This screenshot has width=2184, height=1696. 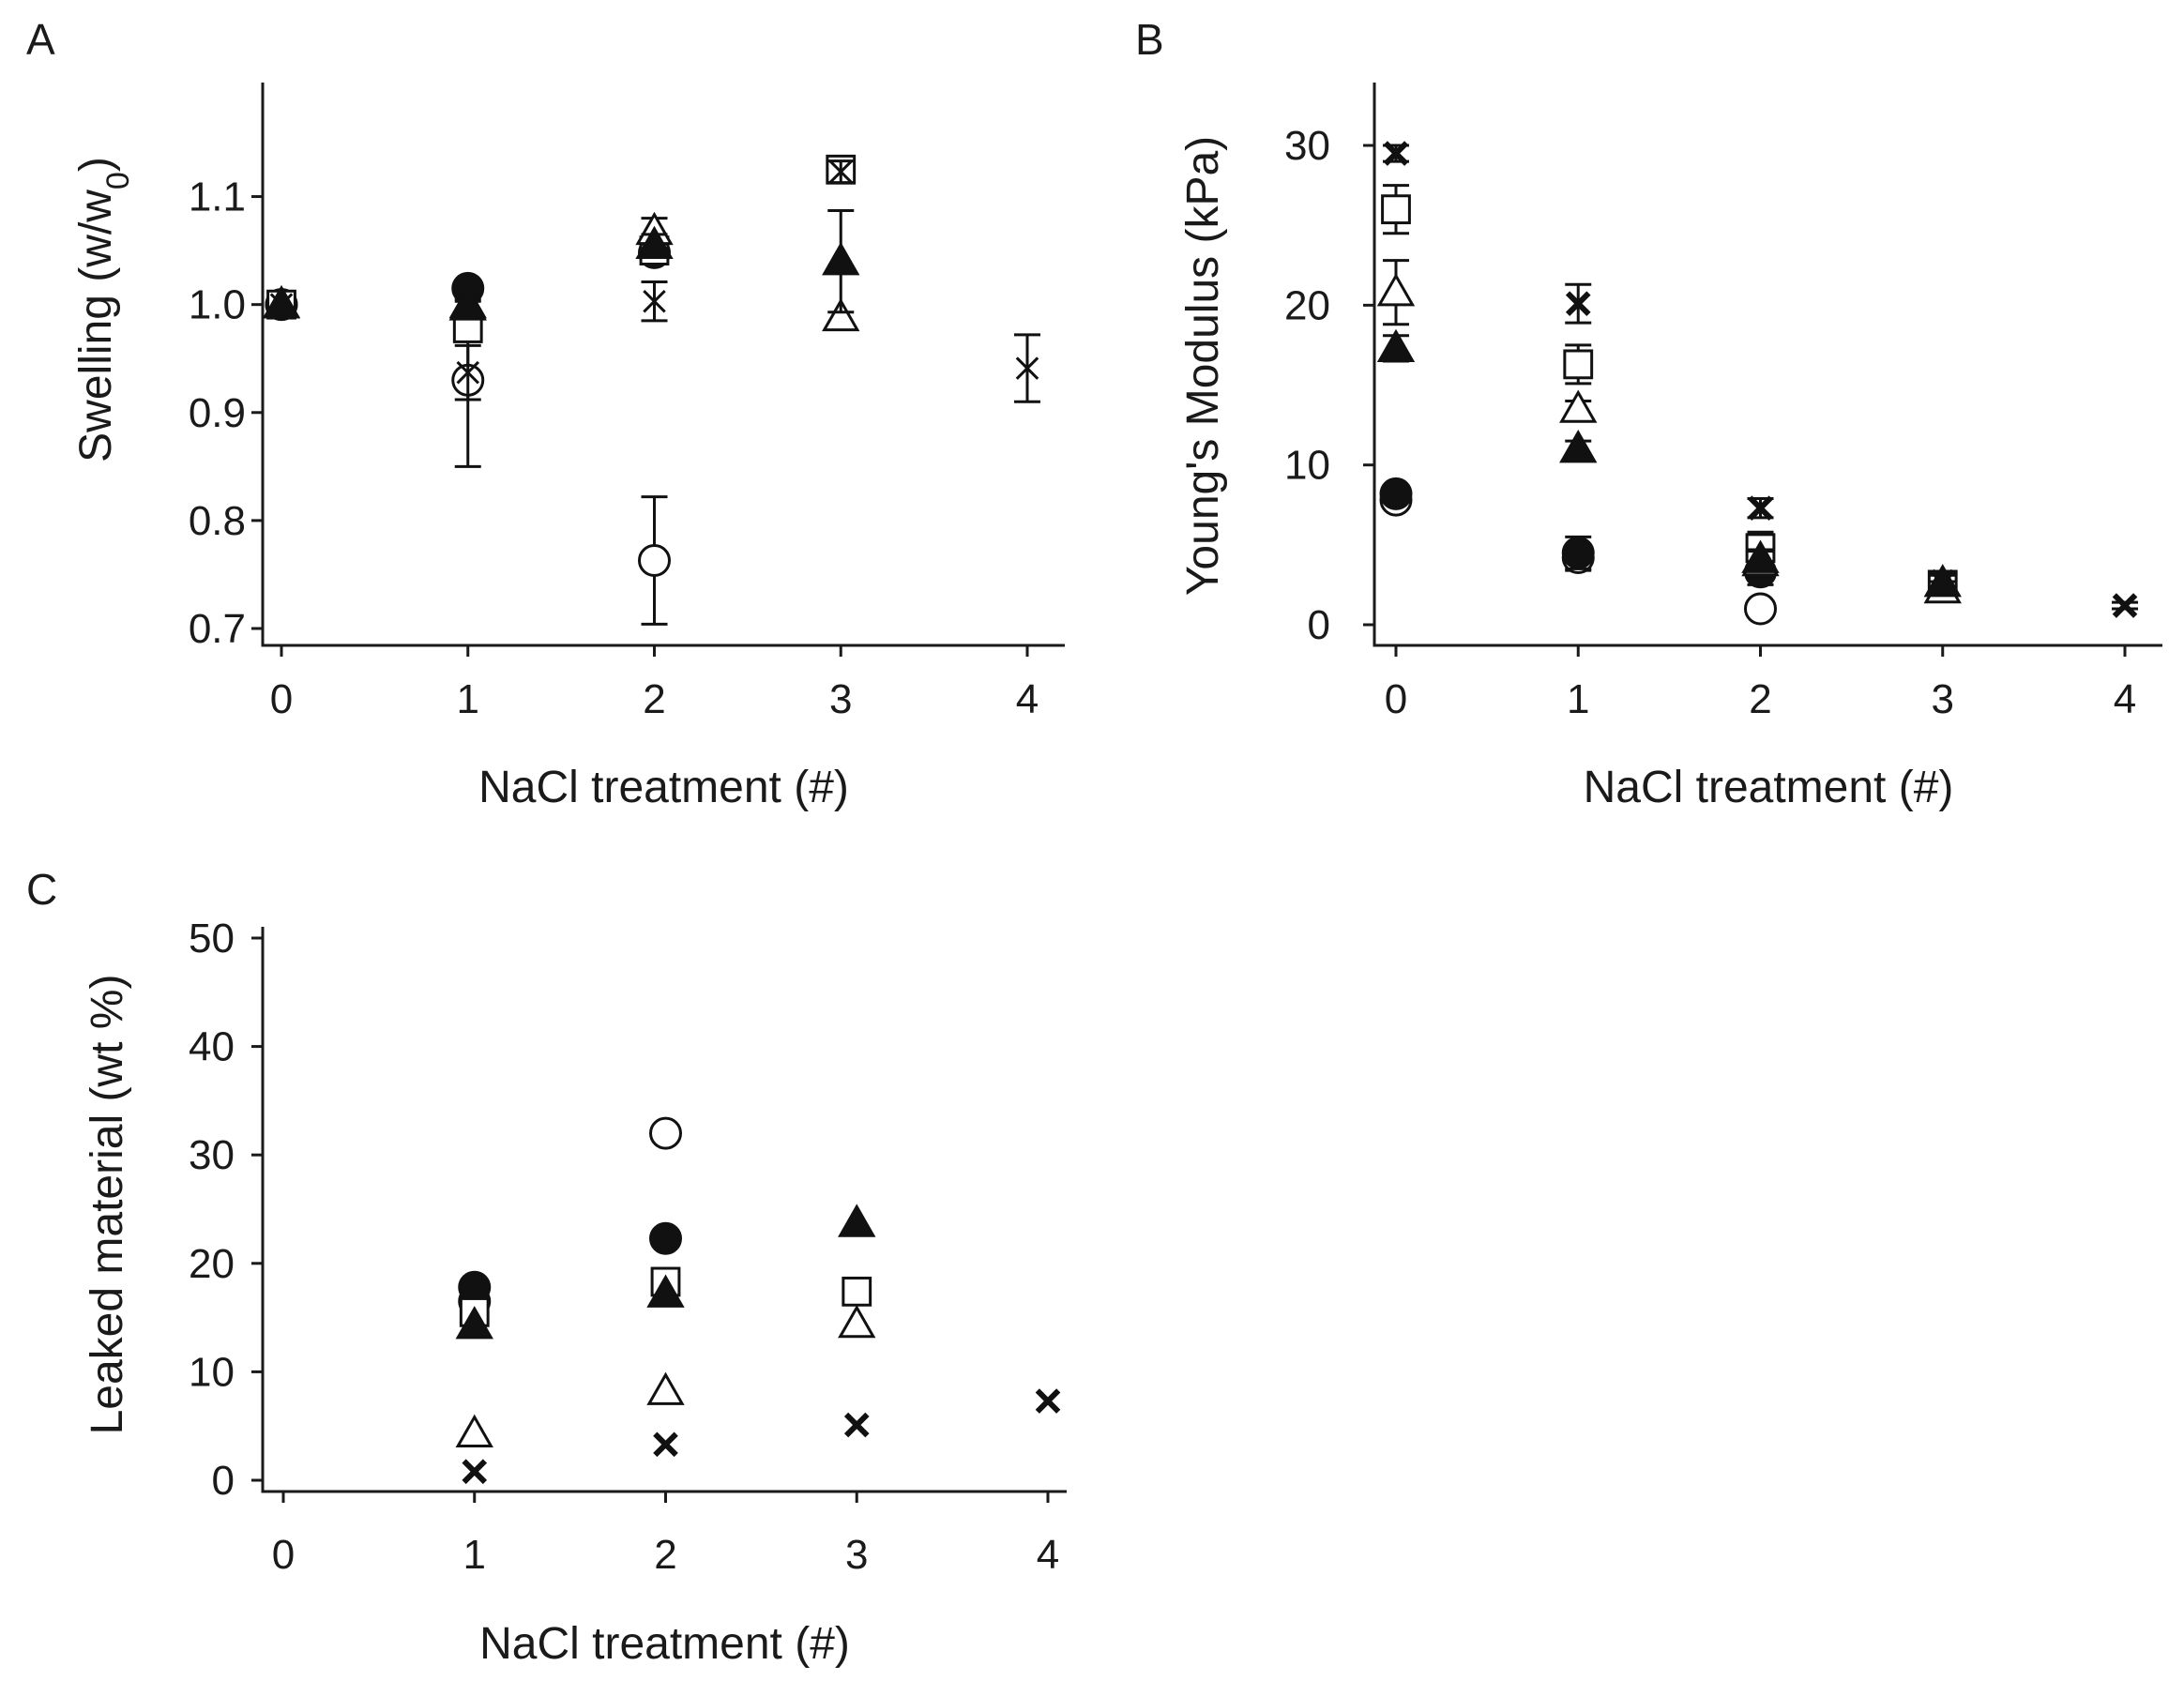 I want to click on y-tick-label: 40, so click(x=212, y=1047).